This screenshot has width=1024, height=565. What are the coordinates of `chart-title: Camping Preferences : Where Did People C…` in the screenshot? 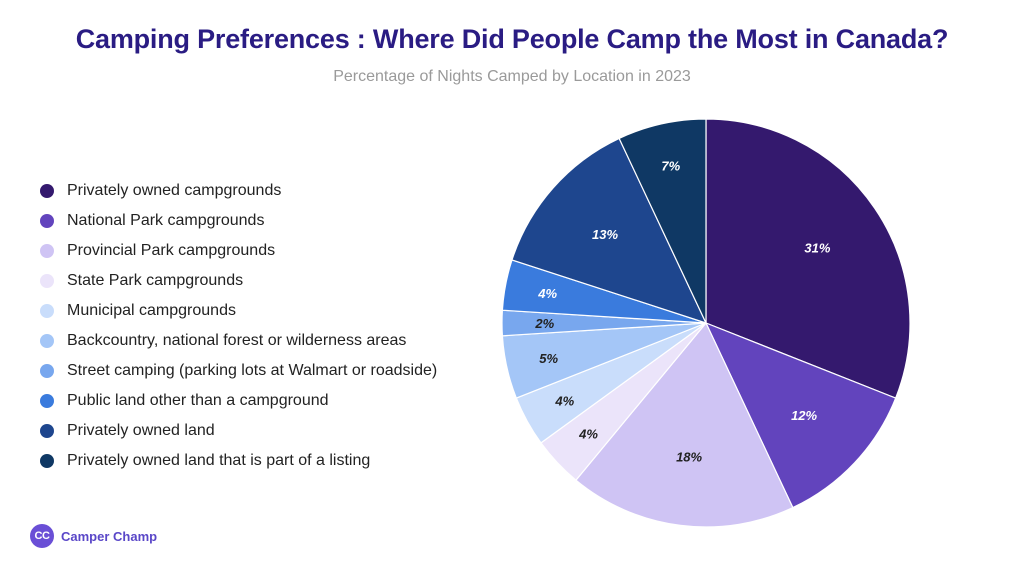 It's located at (512, 39).